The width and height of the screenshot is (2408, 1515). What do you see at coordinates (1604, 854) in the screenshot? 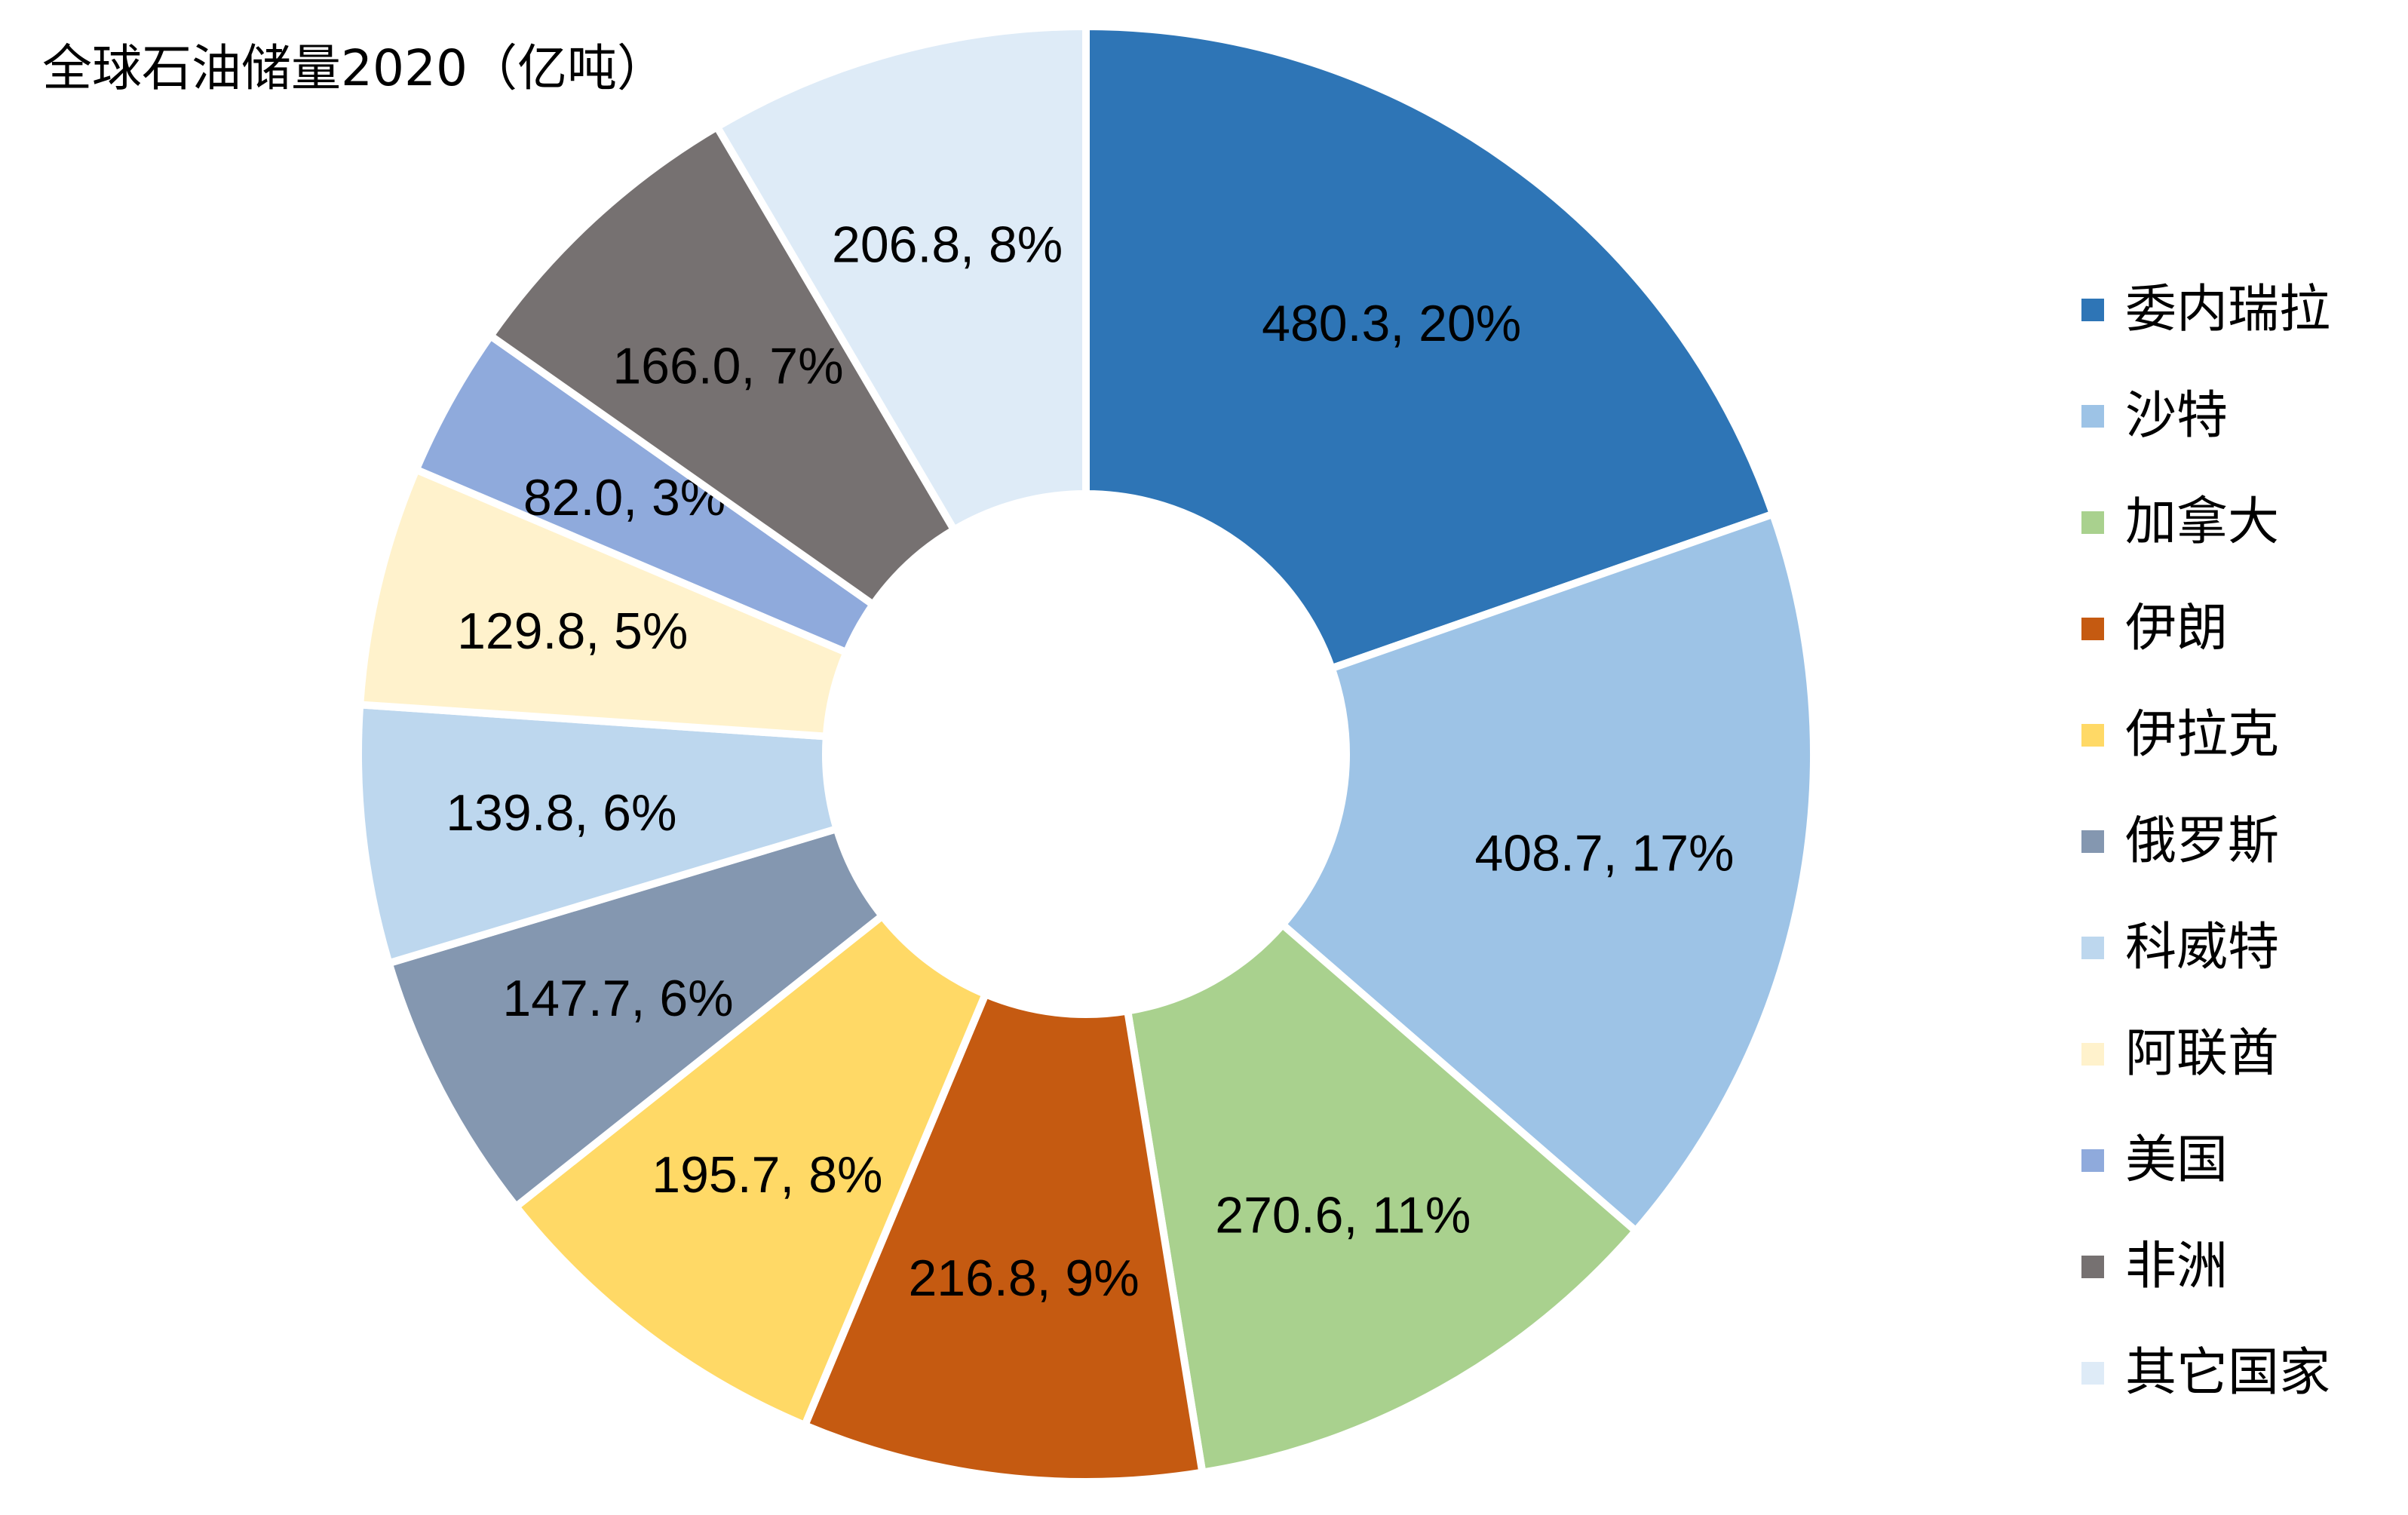
I see `data-label: 408.7, 17%` at bounding box center [1604, 854].